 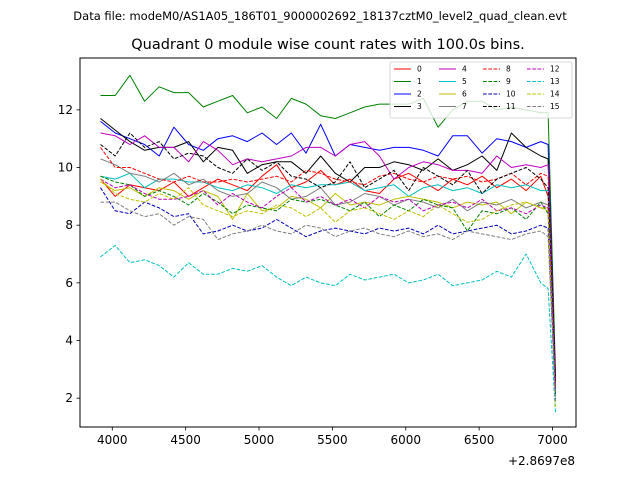 I want to click on y-tick-label: 12, so click(x=65, y=110).